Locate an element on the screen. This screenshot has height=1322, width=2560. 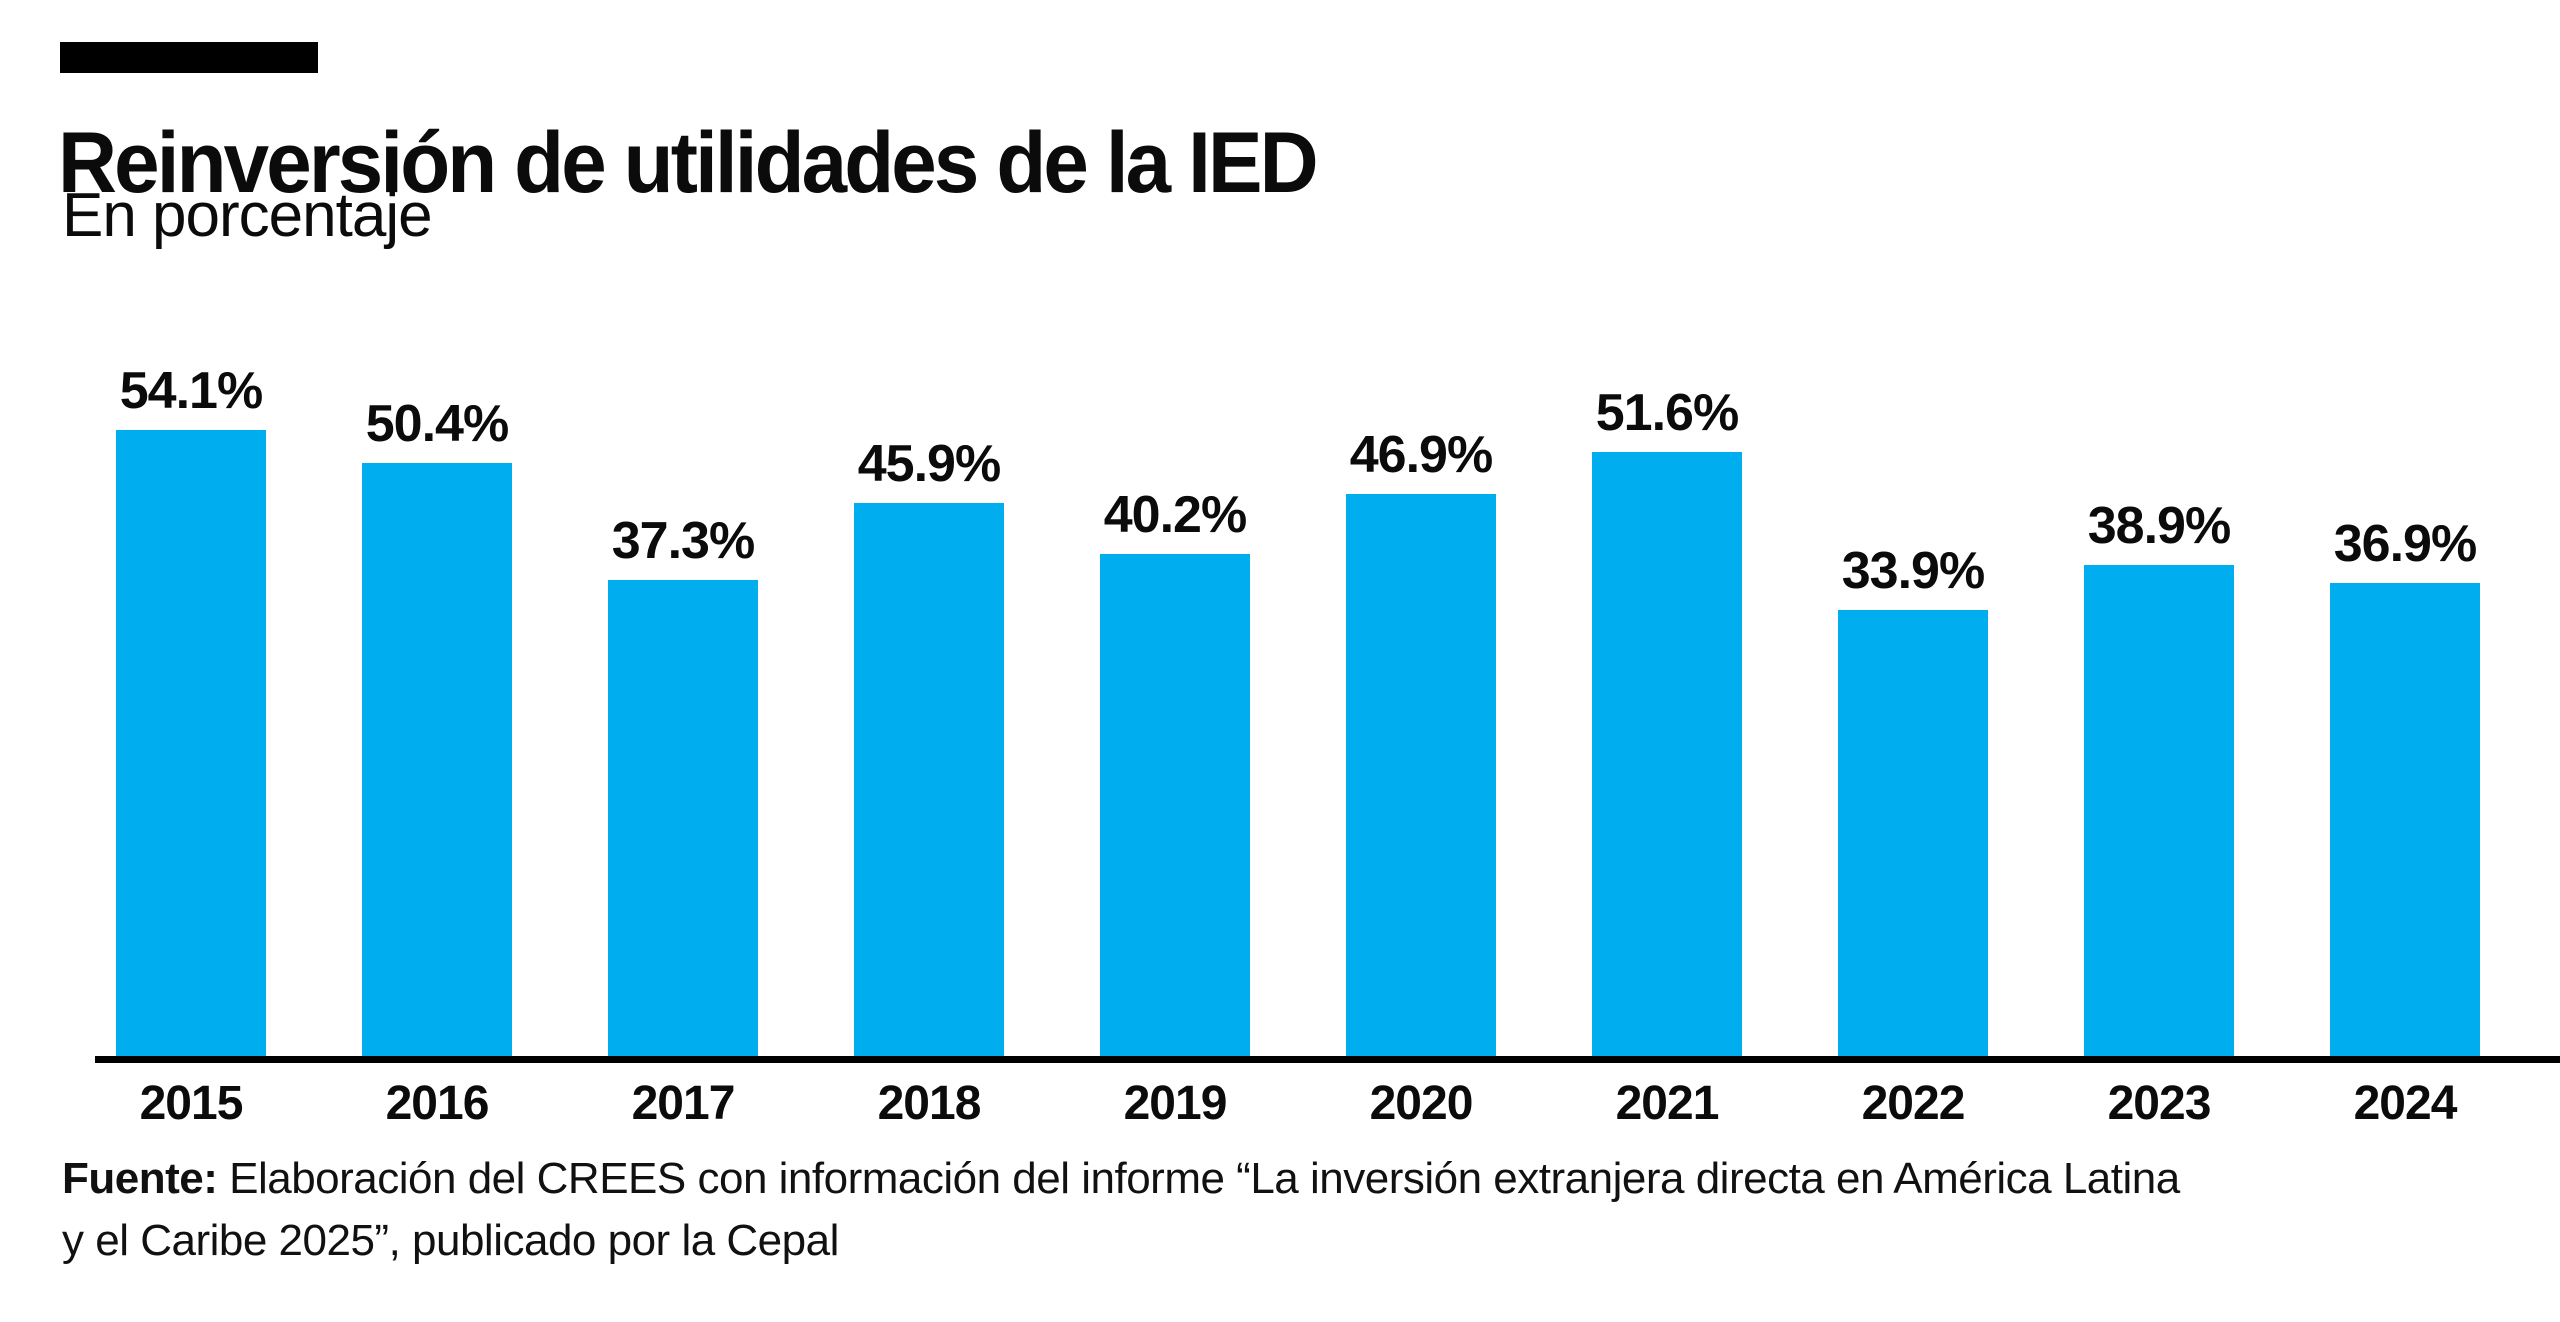
x-tick-2020: 2020 is located at coordinates (1421, 1103).